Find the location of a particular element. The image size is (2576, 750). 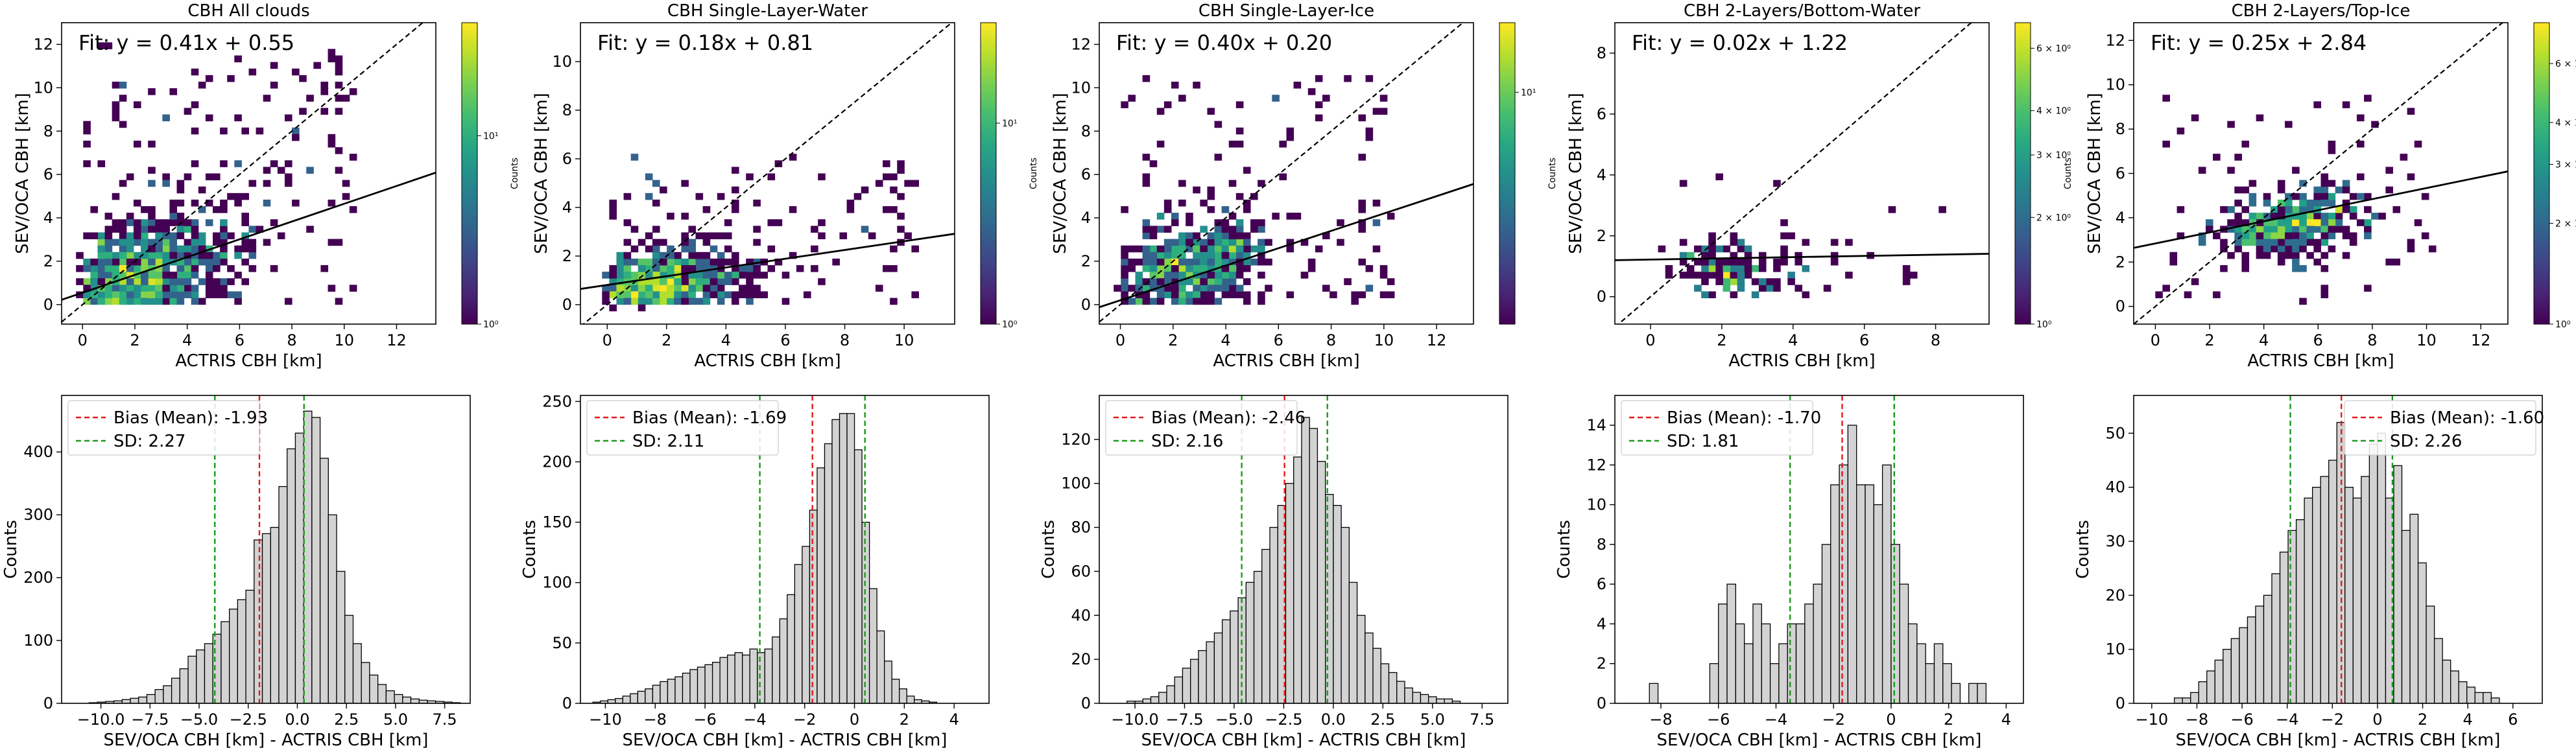

x-tick-label: 0 is located at coordinates (83, 340).